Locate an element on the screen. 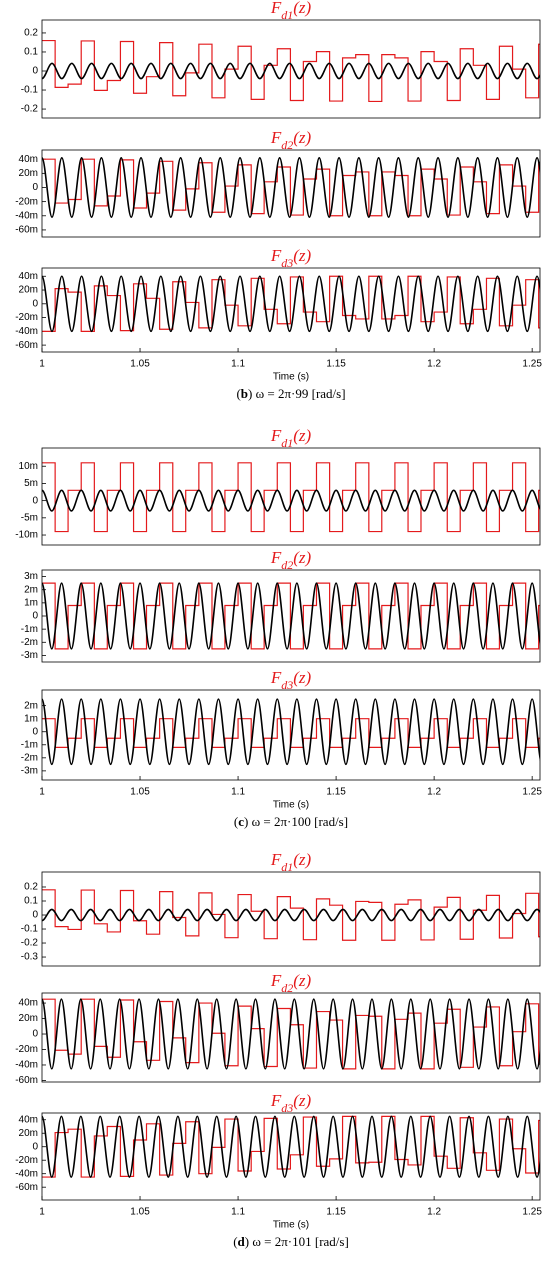 Image resolution: width=550 pixels, height=1265 pixels. y-tick-label: -1m is located at coordinates (29, 629).